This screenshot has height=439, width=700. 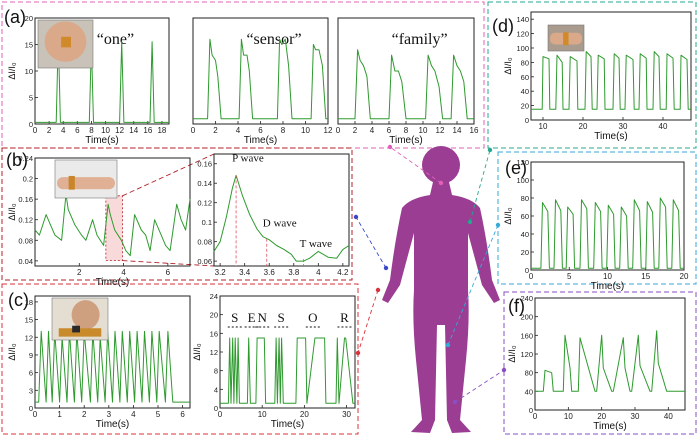 What do you see at coordinates (214, 296) in the screenshot?
I see `y-tick-label: 24` at bounding box center [214, 296].